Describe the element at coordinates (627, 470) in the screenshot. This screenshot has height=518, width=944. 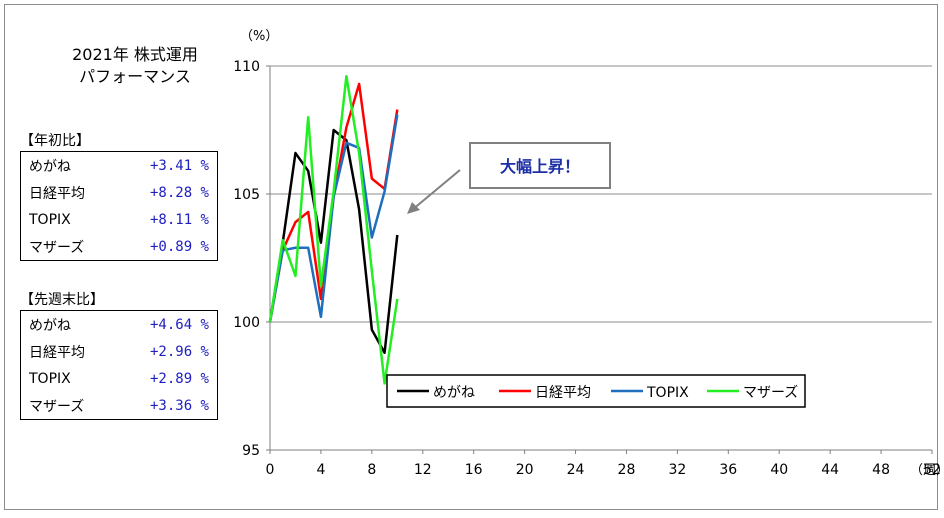
I see `x-tick-label: 28` at that location.